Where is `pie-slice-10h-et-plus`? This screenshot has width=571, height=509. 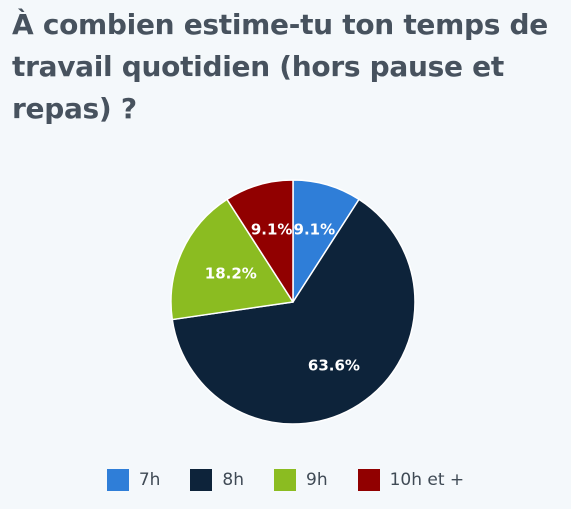
pie-slice-10h-et-plus is located at coordinates (260, 241).